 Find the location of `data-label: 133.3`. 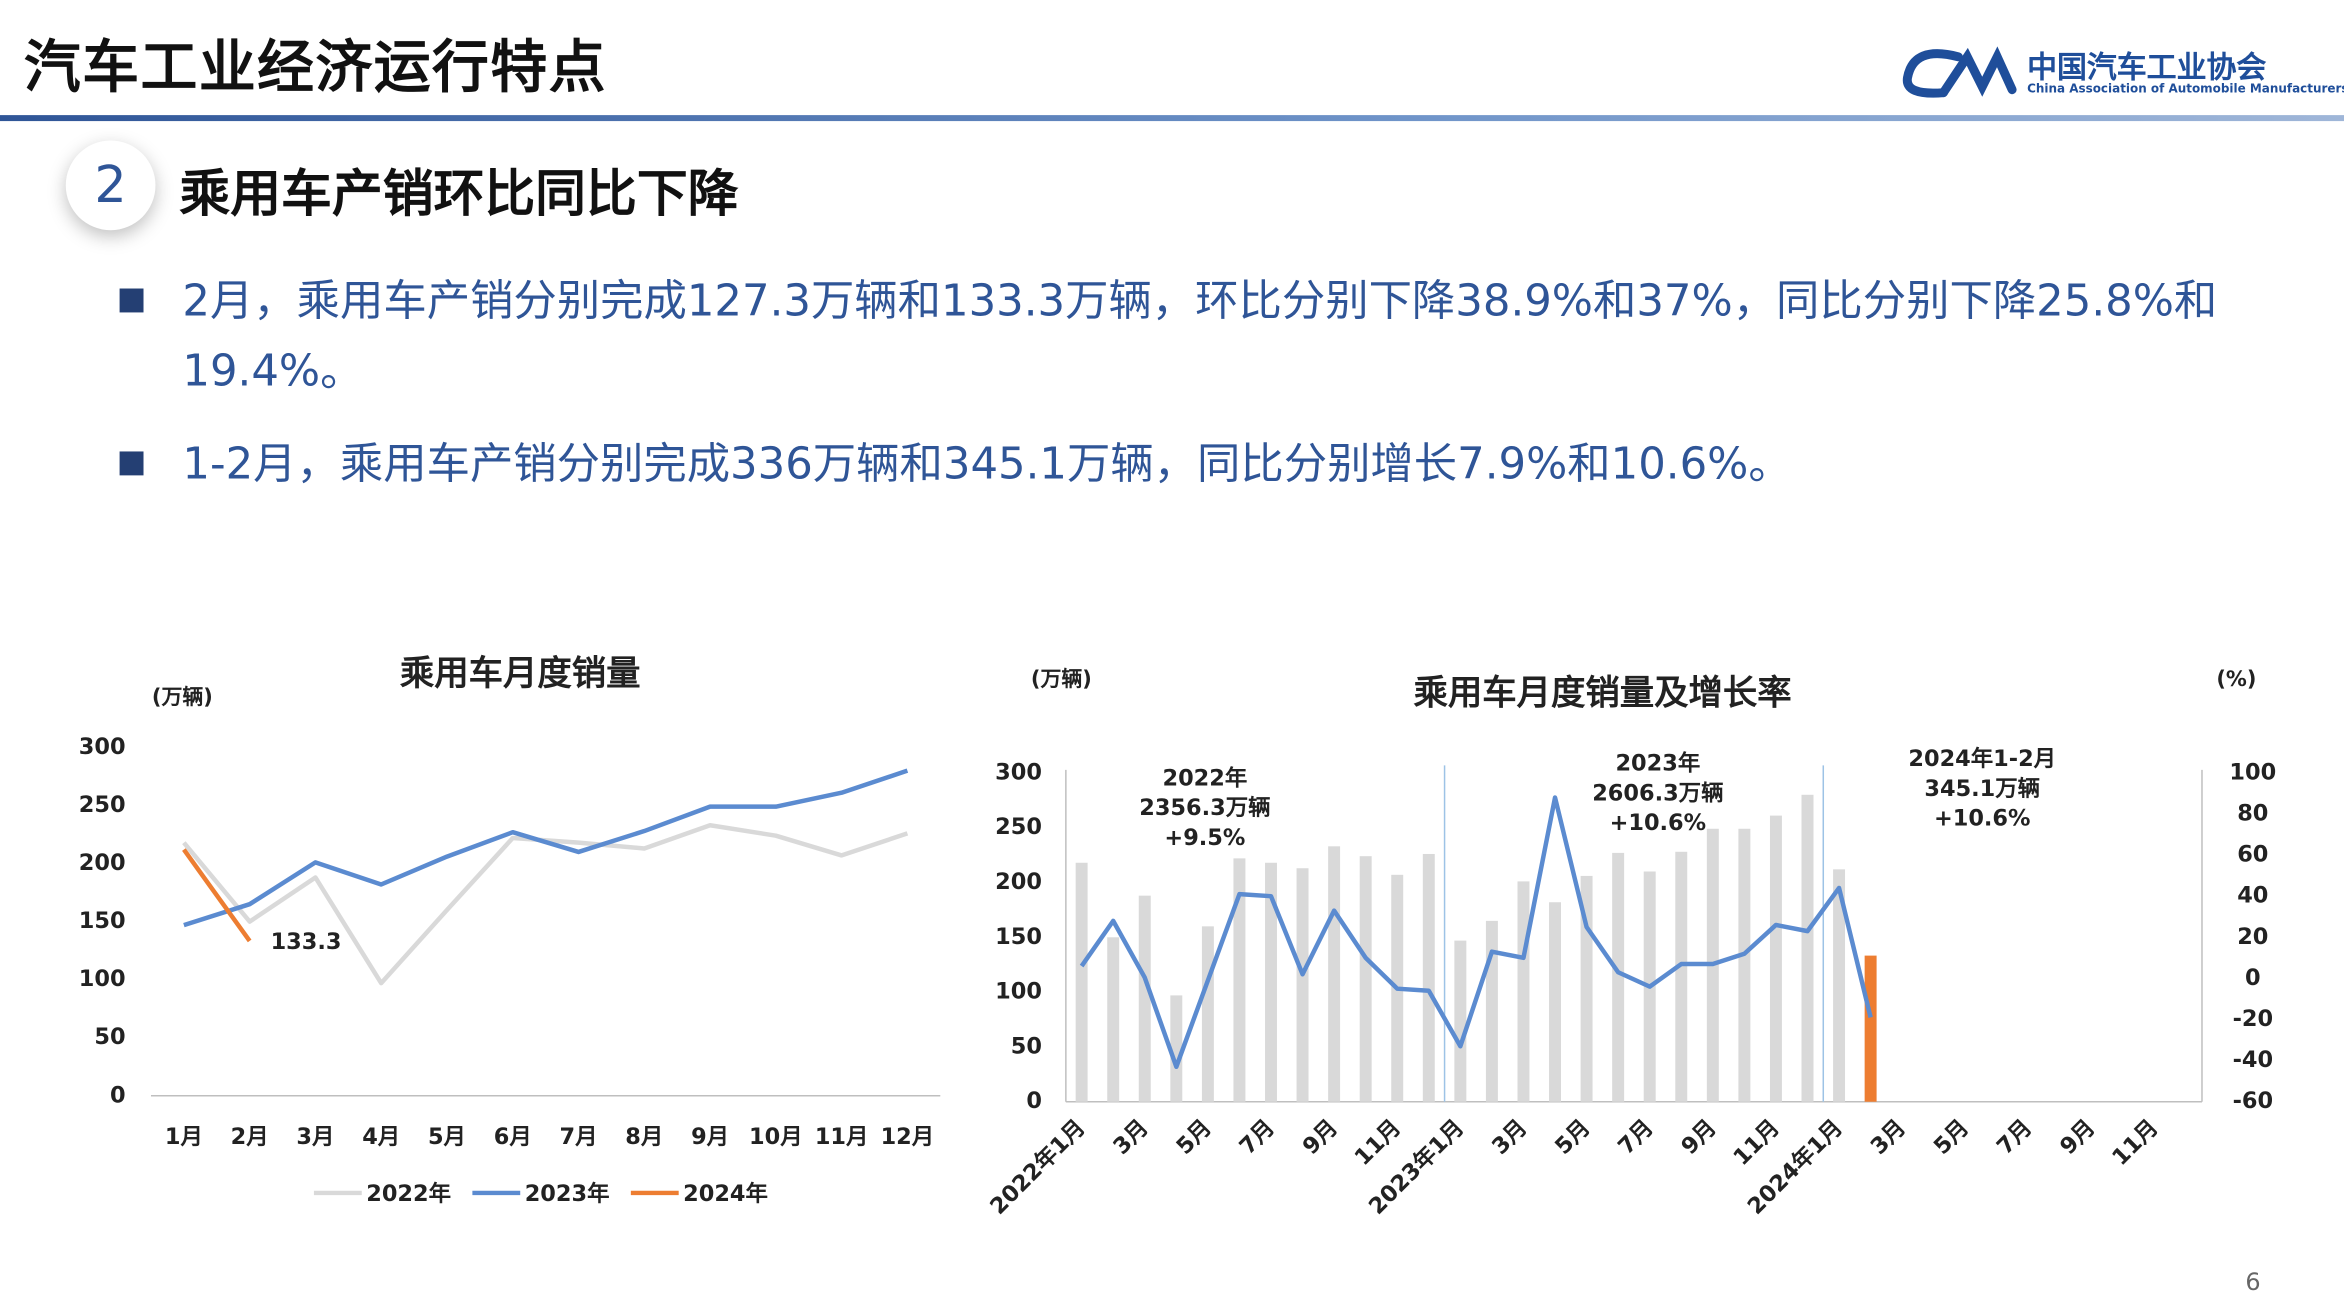

data-label: 133.3 is located at coordinates (306, 942).